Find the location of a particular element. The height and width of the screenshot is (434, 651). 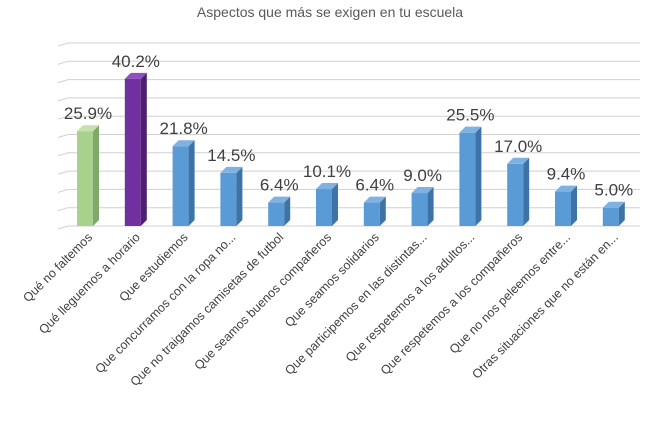

data-label: 21.8% is located at coordinates (183, 128).